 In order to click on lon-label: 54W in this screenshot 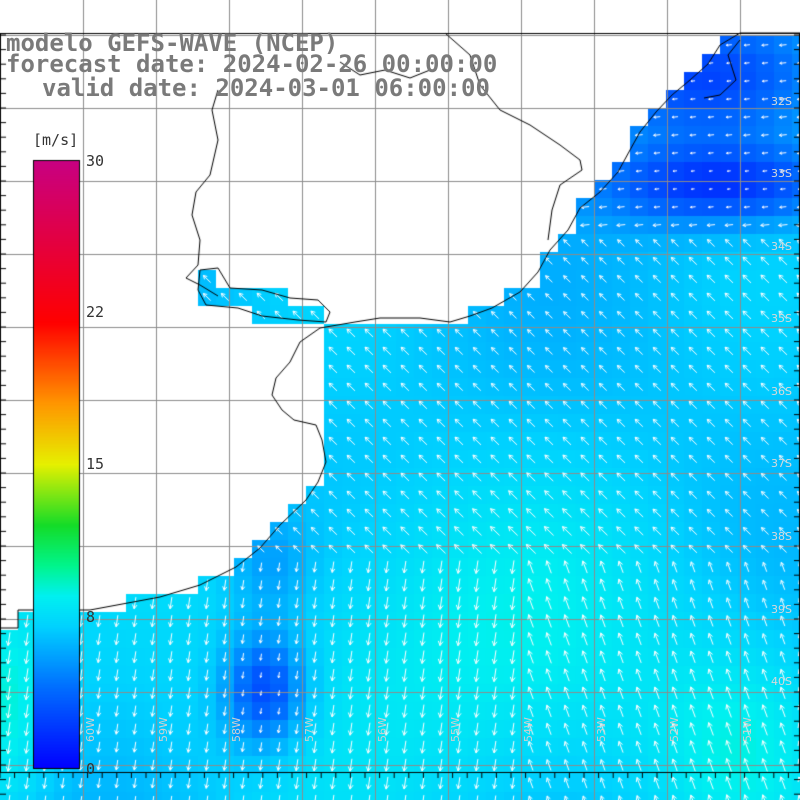, I will do `click(528, 729)`.